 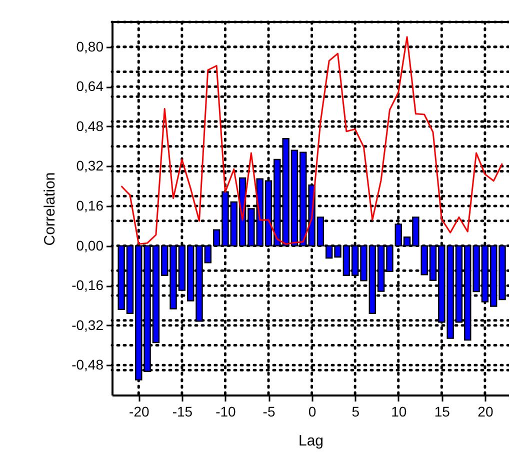 I want to click on y-tick-label: -0,32, so click(x=88, y=324).